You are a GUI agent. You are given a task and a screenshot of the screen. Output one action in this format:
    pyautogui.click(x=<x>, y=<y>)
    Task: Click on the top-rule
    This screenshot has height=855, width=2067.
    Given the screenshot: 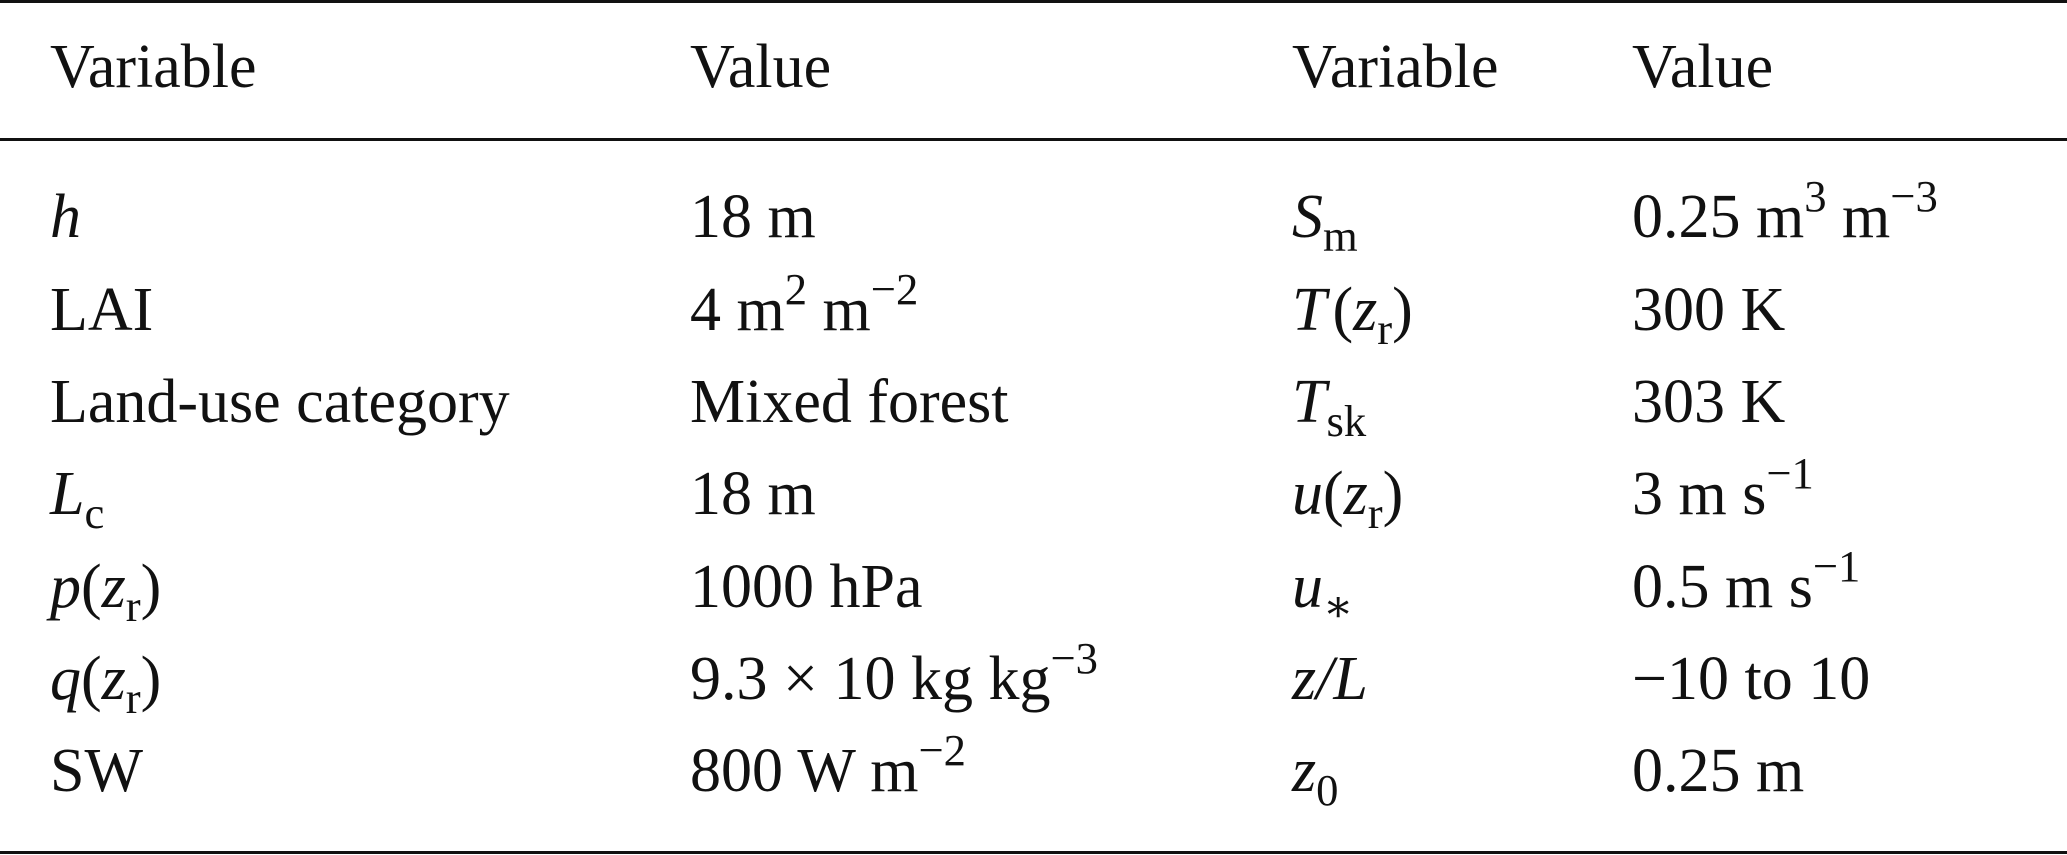 What is the action you would take?
    pyautogui.click(x=1033, y=1)
    